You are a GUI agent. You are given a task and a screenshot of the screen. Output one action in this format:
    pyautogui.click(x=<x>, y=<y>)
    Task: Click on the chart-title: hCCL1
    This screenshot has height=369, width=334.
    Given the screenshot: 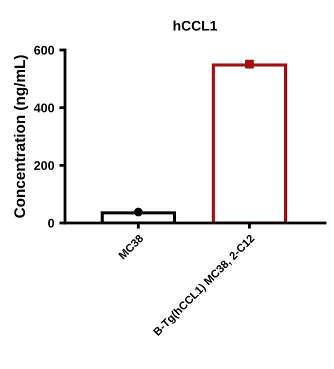 What is the action you would take?
    pyautogui.click(x=195, y=25)
    